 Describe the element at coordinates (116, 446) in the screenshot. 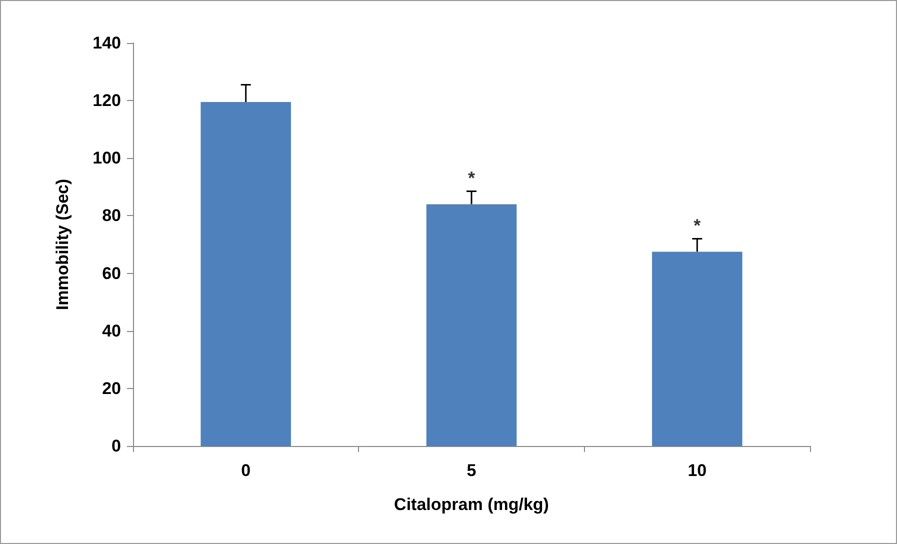

I see `y-tick-label: 0` at that location.